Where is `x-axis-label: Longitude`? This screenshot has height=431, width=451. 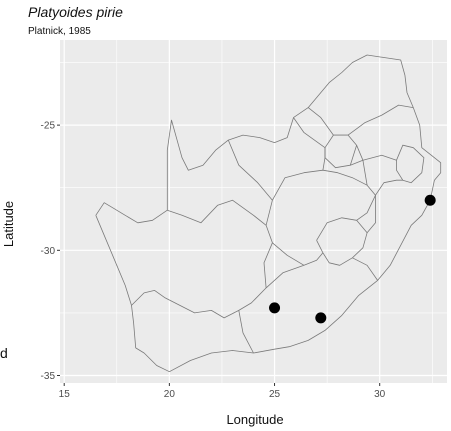
x-axis-label: Longitude is located at coordinates (254, 419).